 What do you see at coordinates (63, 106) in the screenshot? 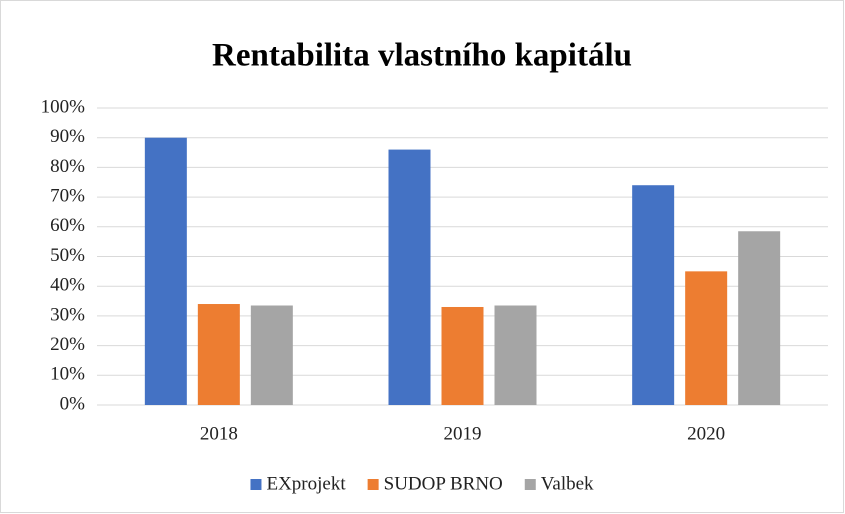
I see `y-tick-label: 100%` at bounding box center [63, 106].